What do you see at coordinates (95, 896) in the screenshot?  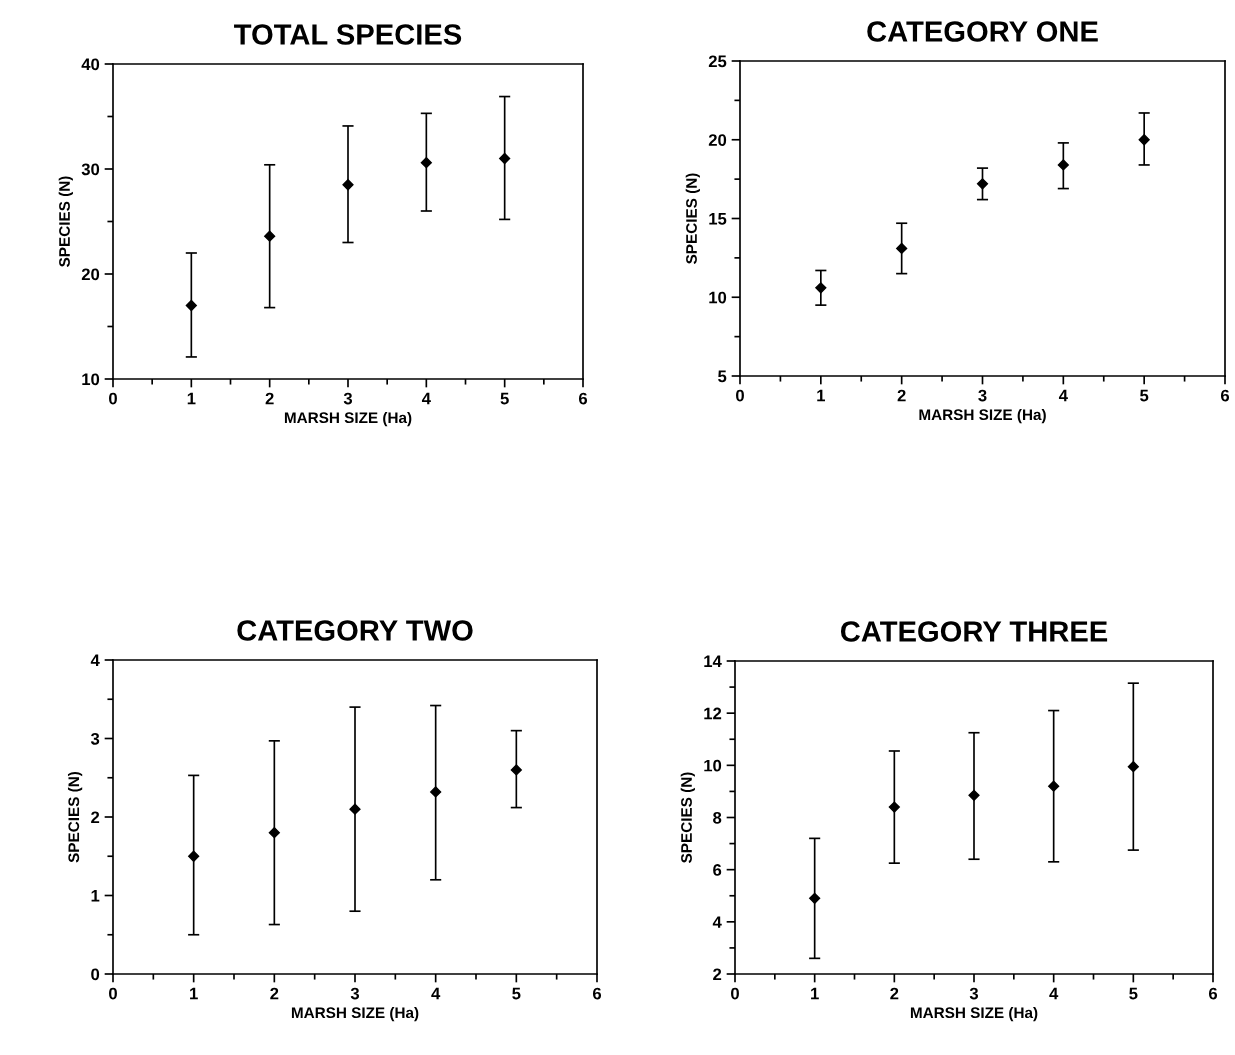 I see `y-tick-label: 1` at bounding box center [95, 896].